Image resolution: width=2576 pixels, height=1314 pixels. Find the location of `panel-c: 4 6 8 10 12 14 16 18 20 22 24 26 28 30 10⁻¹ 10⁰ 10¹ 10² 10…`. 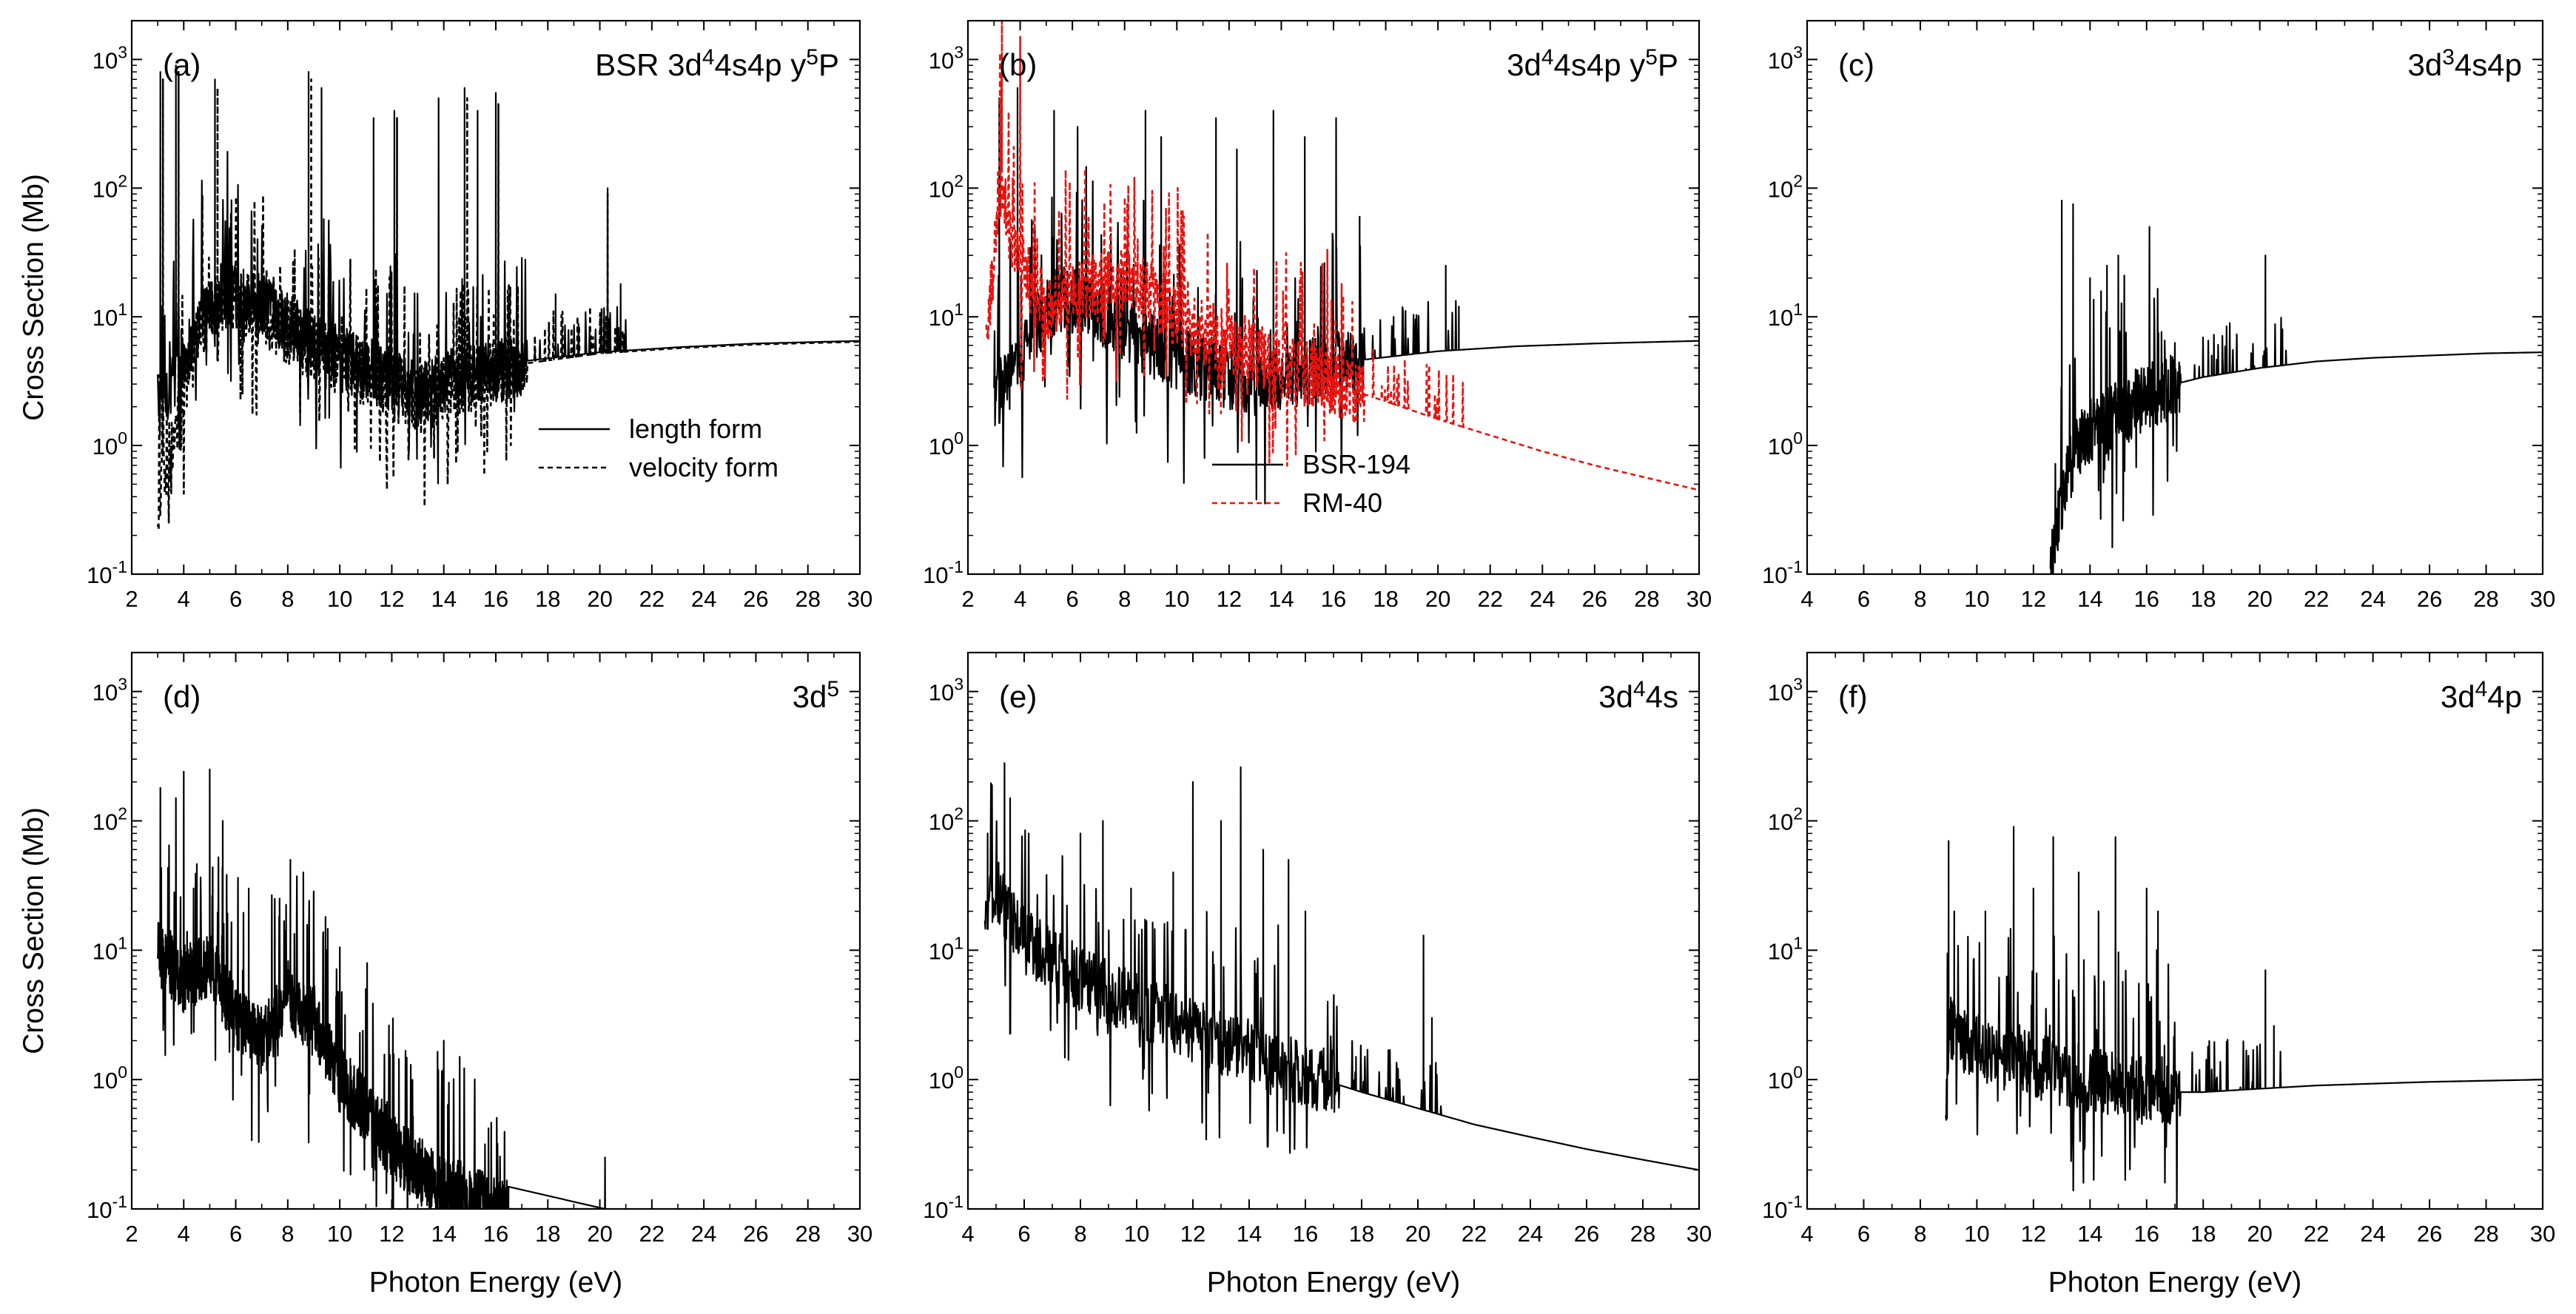

panel-c: 4 6 8 10 12 14 16 18 20 22 24 26 28 30 10⁻¹ 10⁰ 10¹ 10² 10… is located at coordinates (2158, 315).